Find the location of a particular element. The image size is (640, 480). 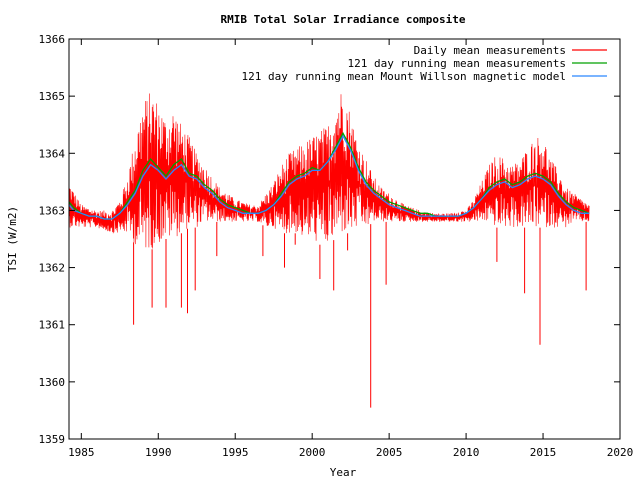

legend-entry-label: Daily mean measurements is located at coordinates (490, 50).